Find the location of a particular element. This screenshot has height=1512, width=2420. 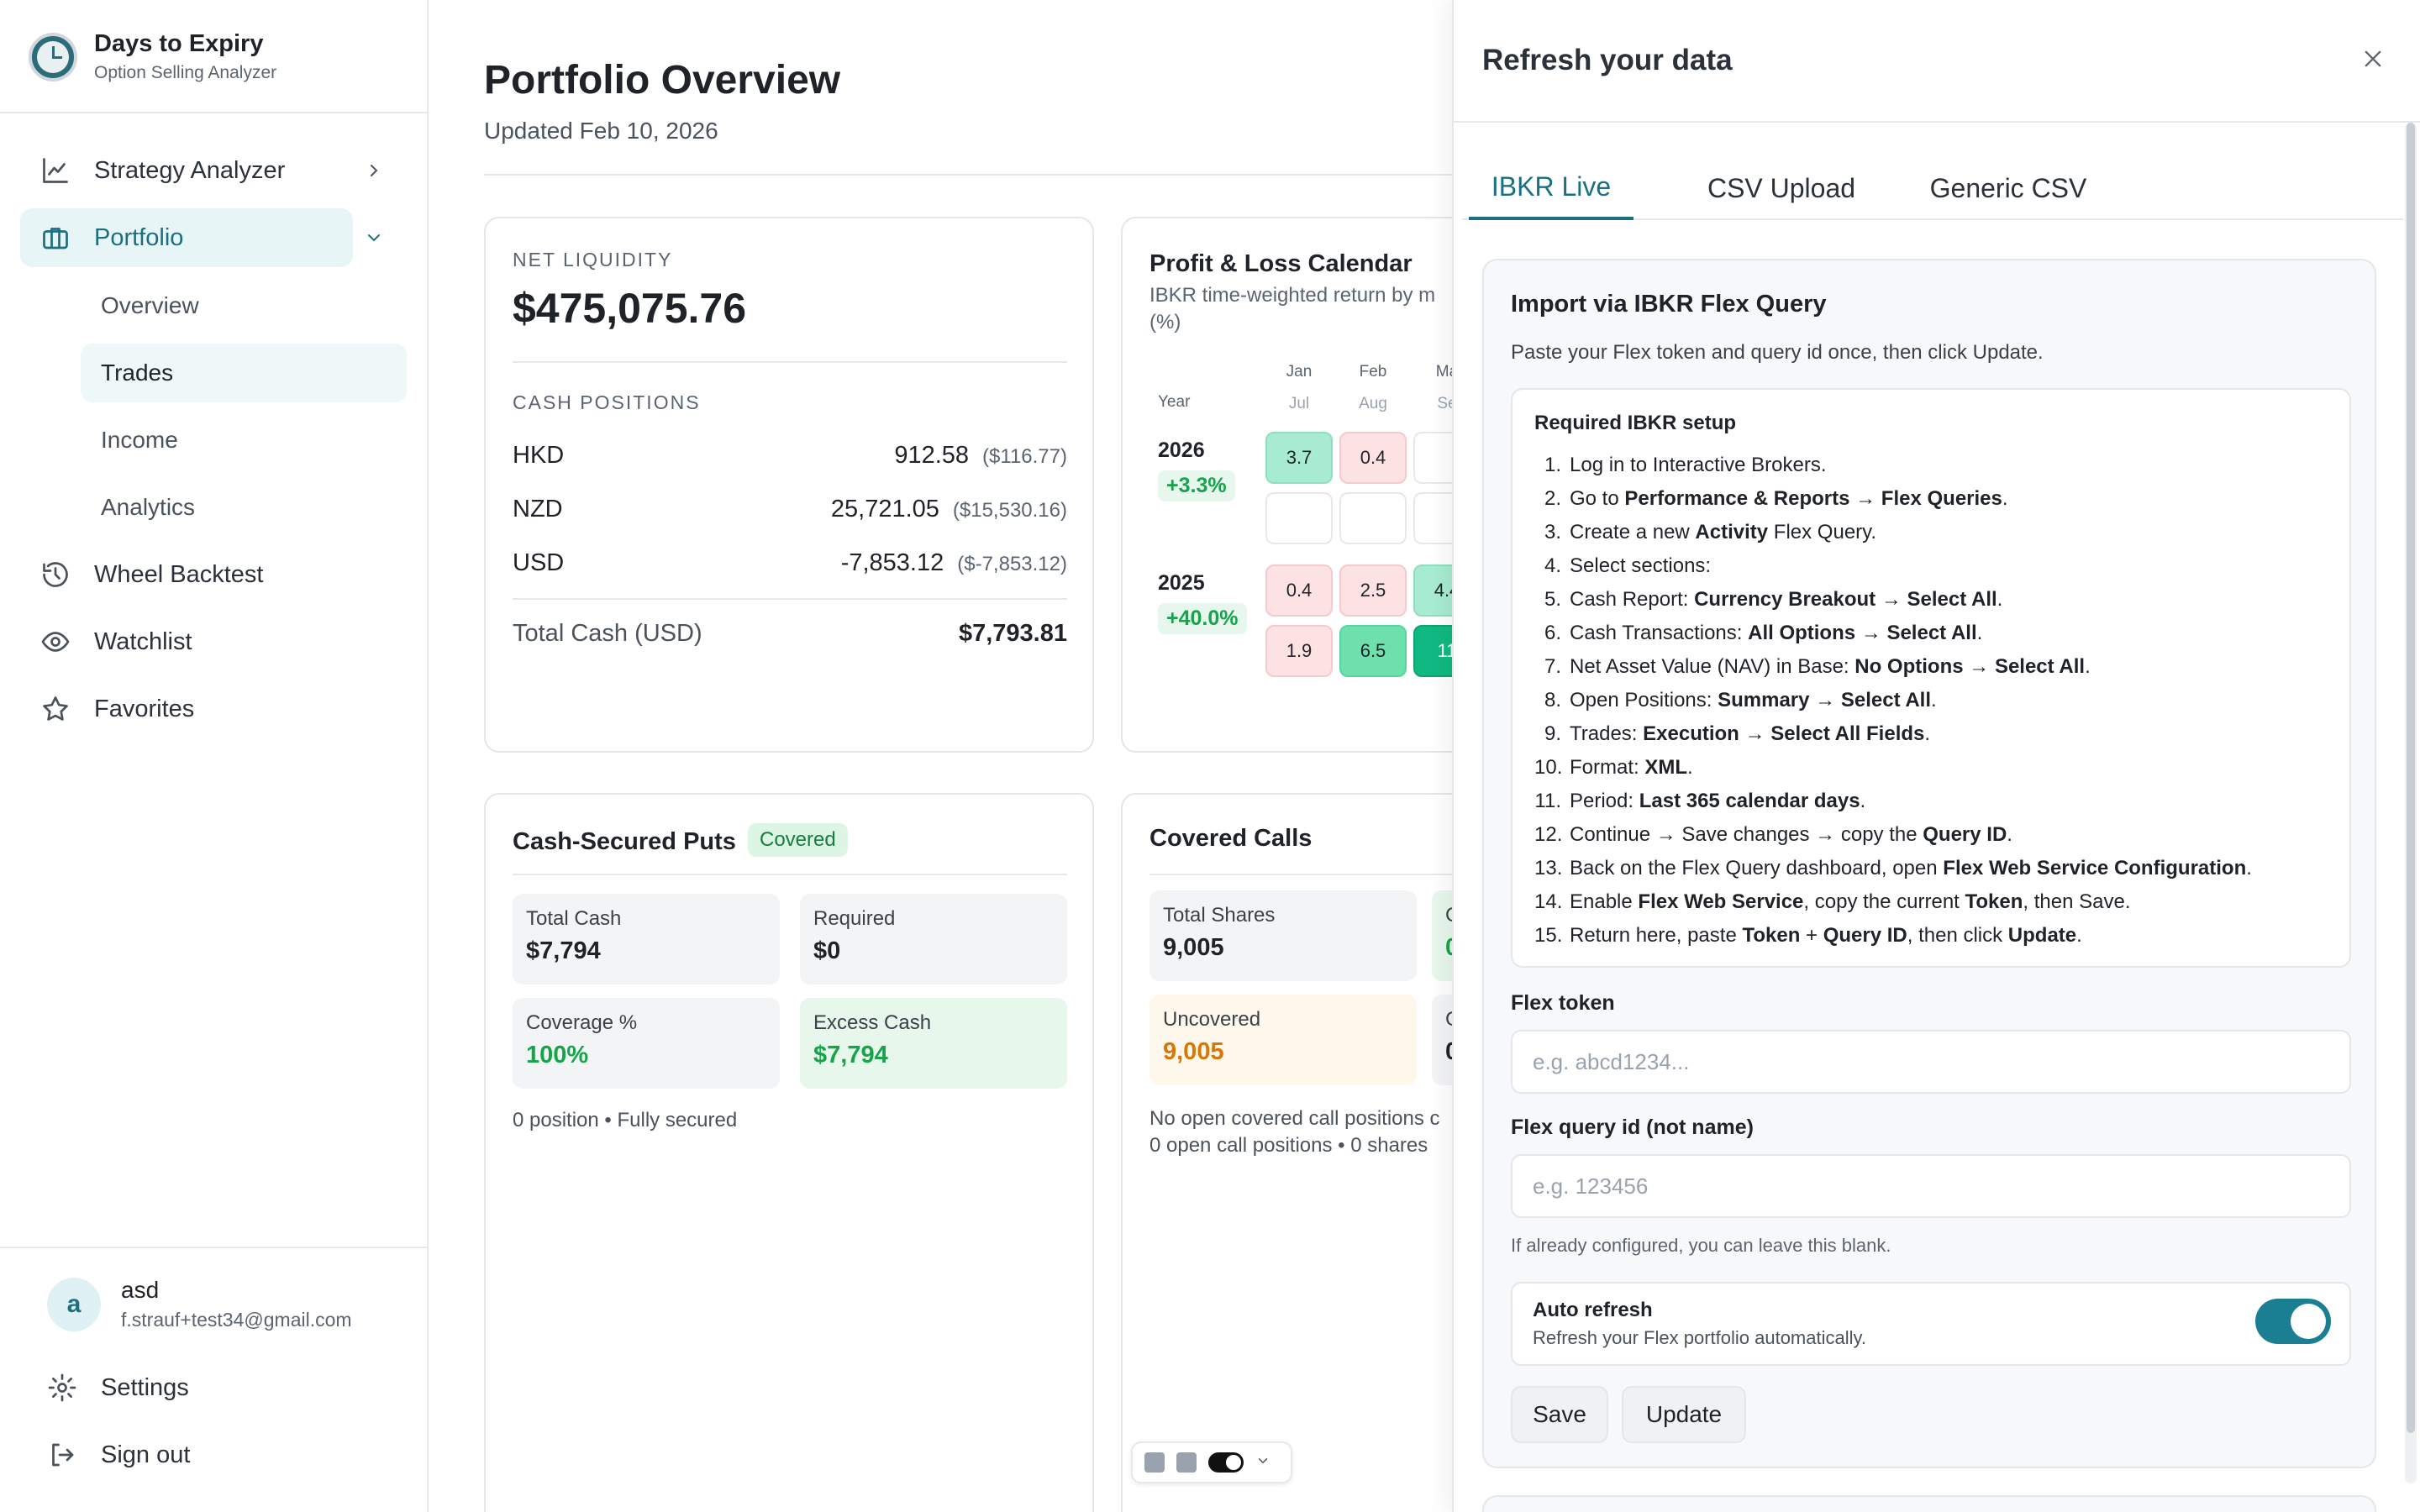

select-tool-icon is located at coordinates (1154, 1462).